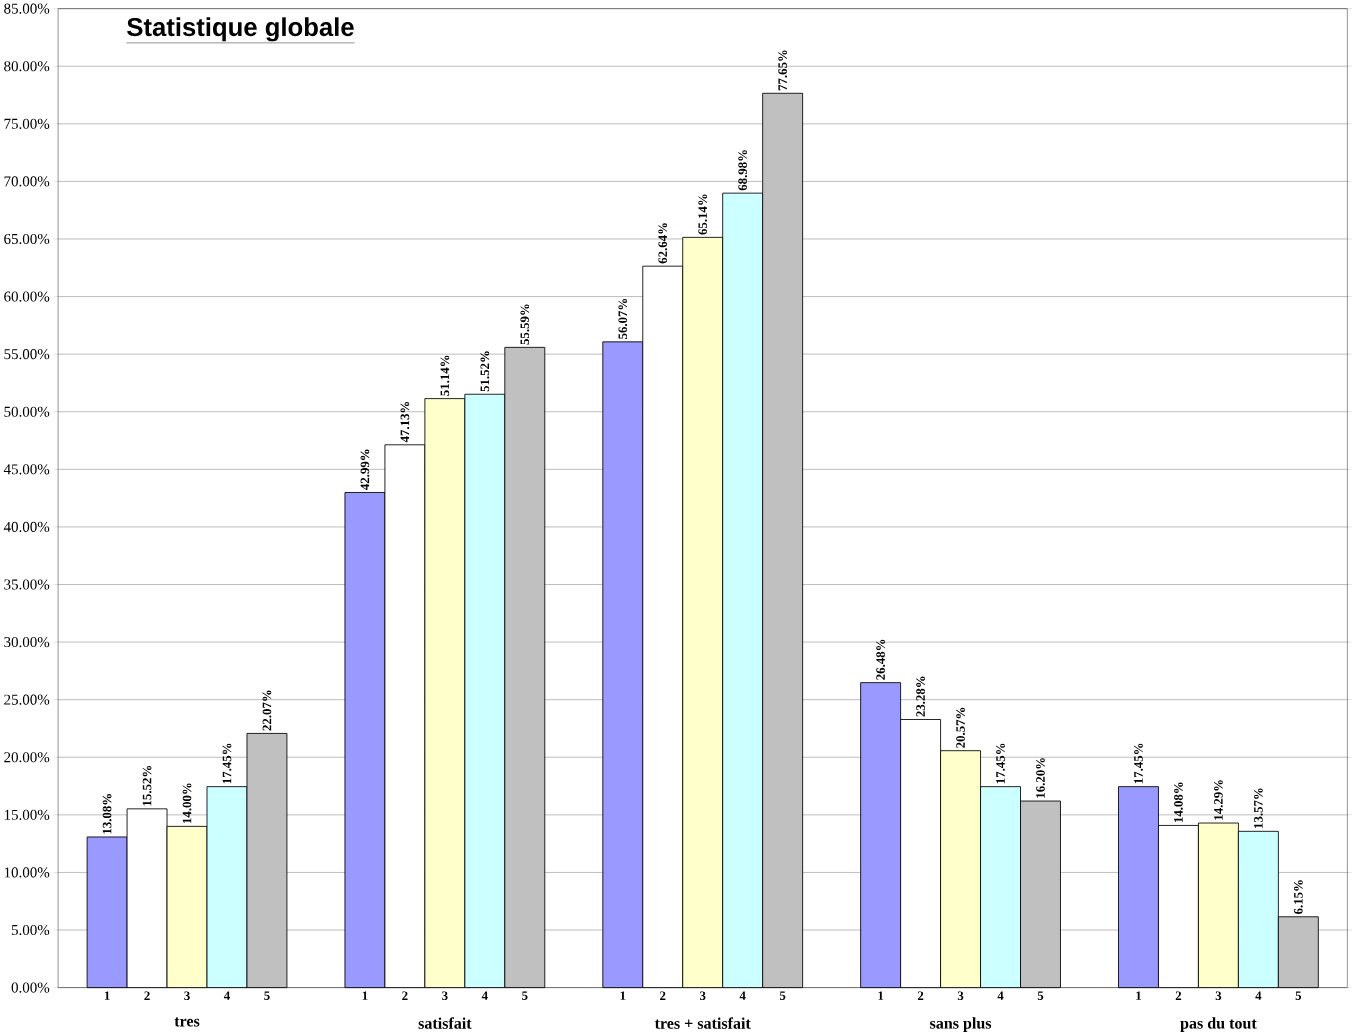 The image size is (1352, 1035). What do you see at coordinates (26, 469) in the screenshot?
I see `y-tick-label: 45.00%` at bounding box center [26, 469].